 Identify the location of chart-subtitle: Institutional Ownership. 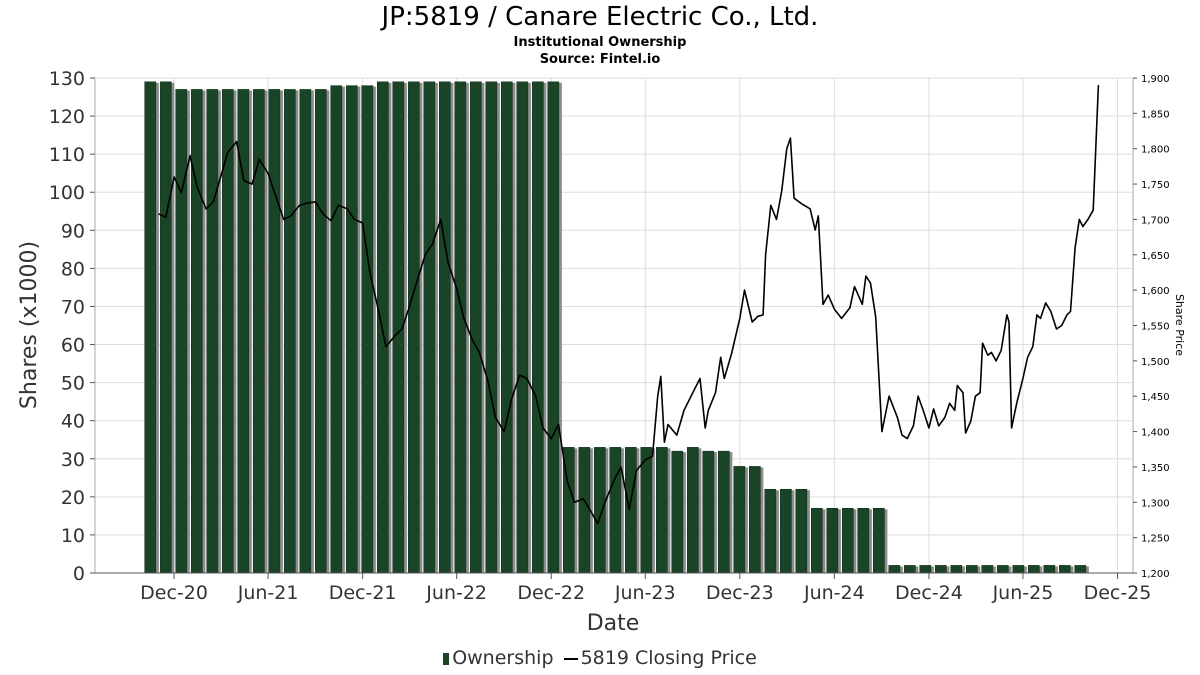
(600, 42).